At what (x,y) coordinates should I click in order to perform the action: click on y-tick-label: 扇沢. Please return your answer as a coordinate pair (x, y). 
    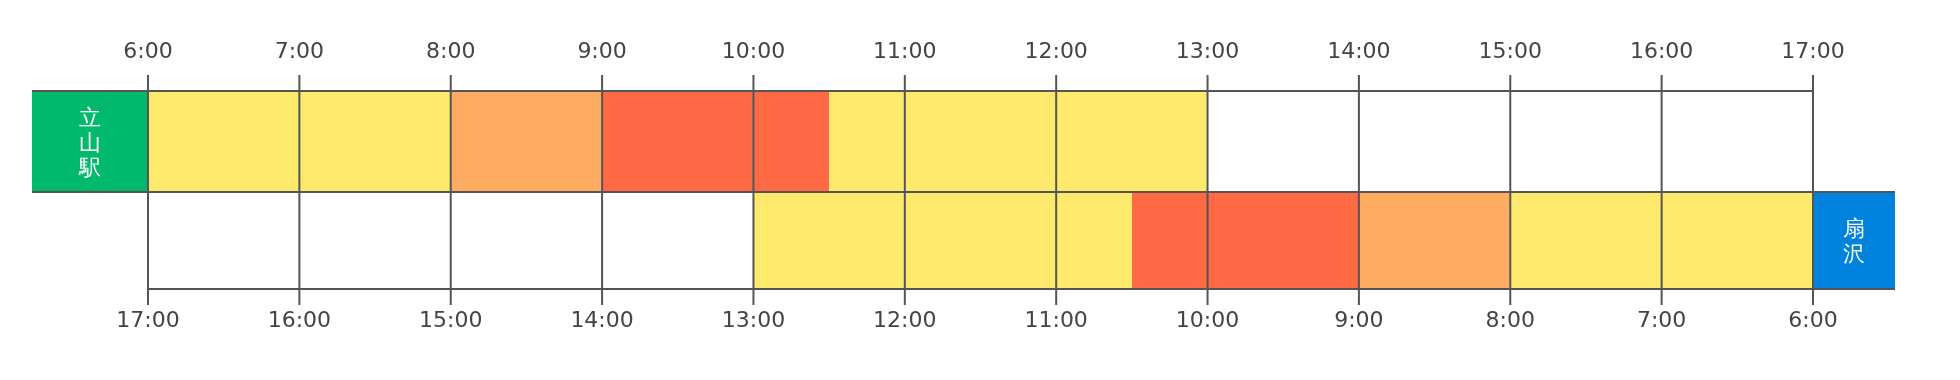
    Looking at the image, I should click on (1854, 240).